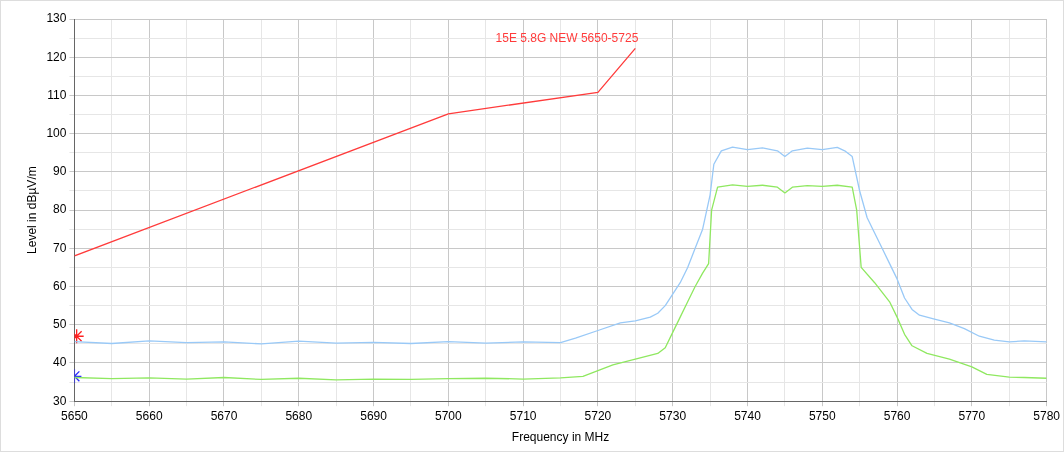 This screenshot has height=452, width=1064. Describe the element at coordinates (299, 415) in the screenshot. I see `x-tick-label: 5680` at that location.